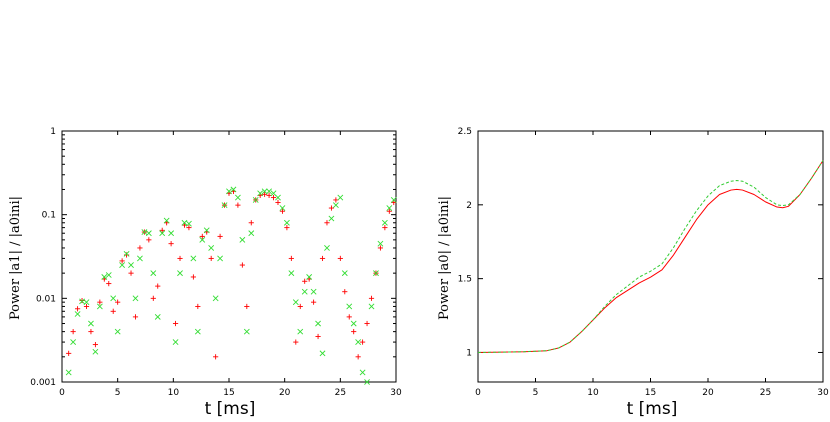 Image resolution: width=830 pixels, height=422 pixels. Describe the element at coordinates (536, 393) in the screenshot. I see `x-tick-label: 5` at that location.